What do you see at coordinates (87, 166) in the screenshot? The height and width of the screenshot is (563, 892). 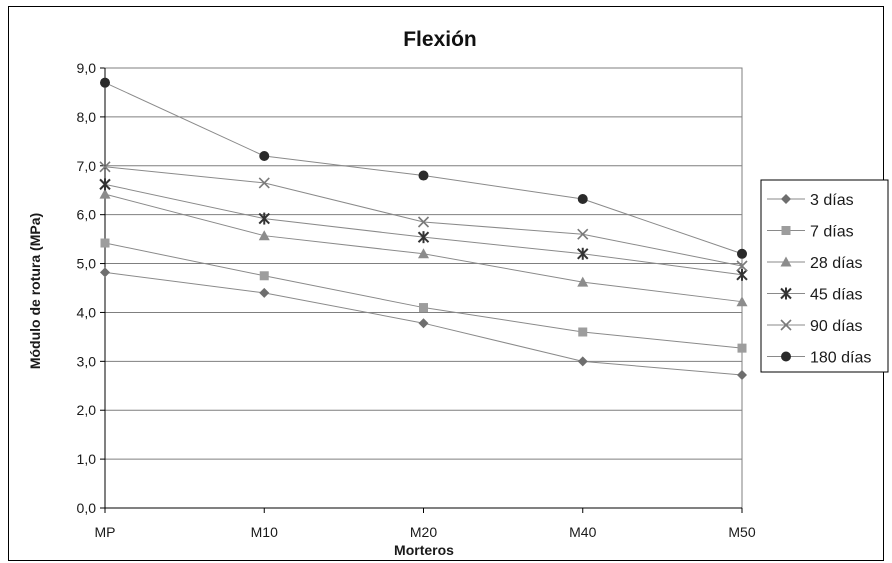 I see `y-tick-label: 7,0` at bounding box center [87, 166].